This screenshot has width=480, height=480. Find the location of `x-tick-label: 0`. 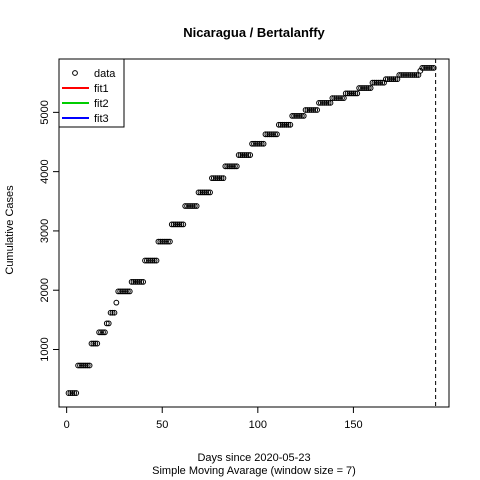

x-tick-label: 0 is located at coordinates (67, 425).